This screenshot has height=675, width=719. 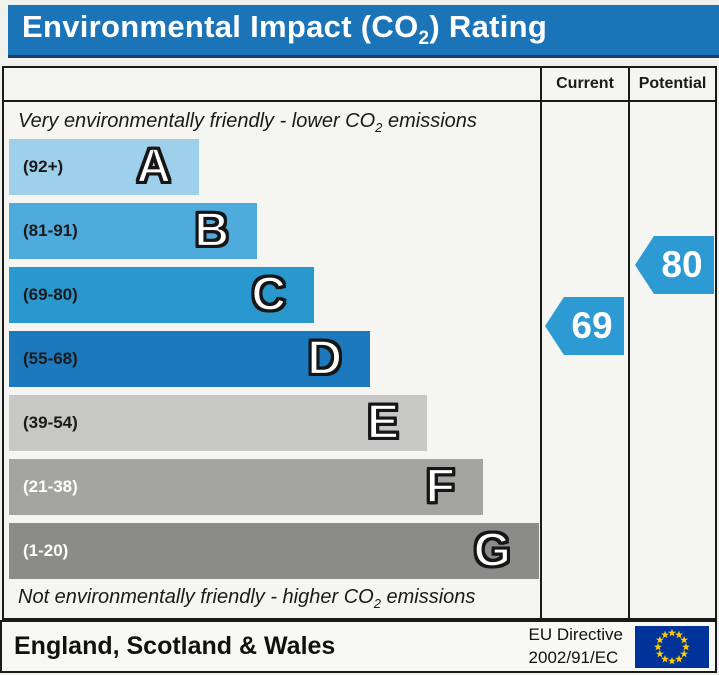 What do you see at coordinates (441, 486) in the screenshot?
I see `band-letter: F` at bounding box center [441, 486].